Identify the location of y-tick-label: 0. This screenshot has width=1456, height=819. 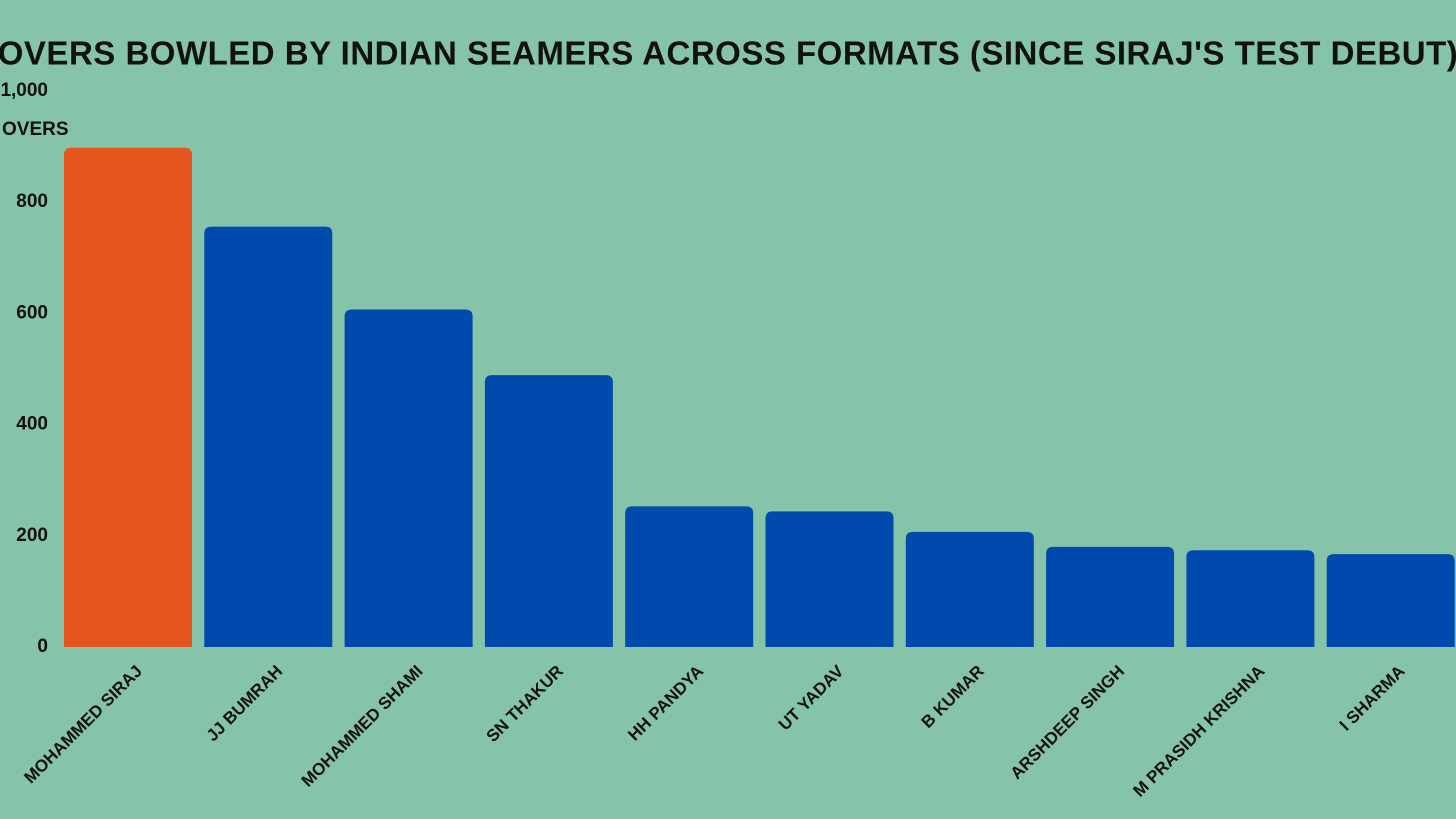
(42, 646).